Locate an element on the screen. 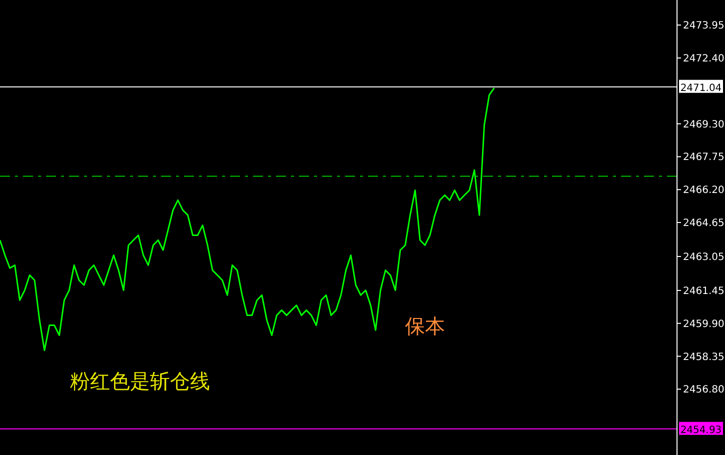 The width and height of the screenshot is (725, 455). y-tick-label: 2458.35 is located at coordinates (703, 357).